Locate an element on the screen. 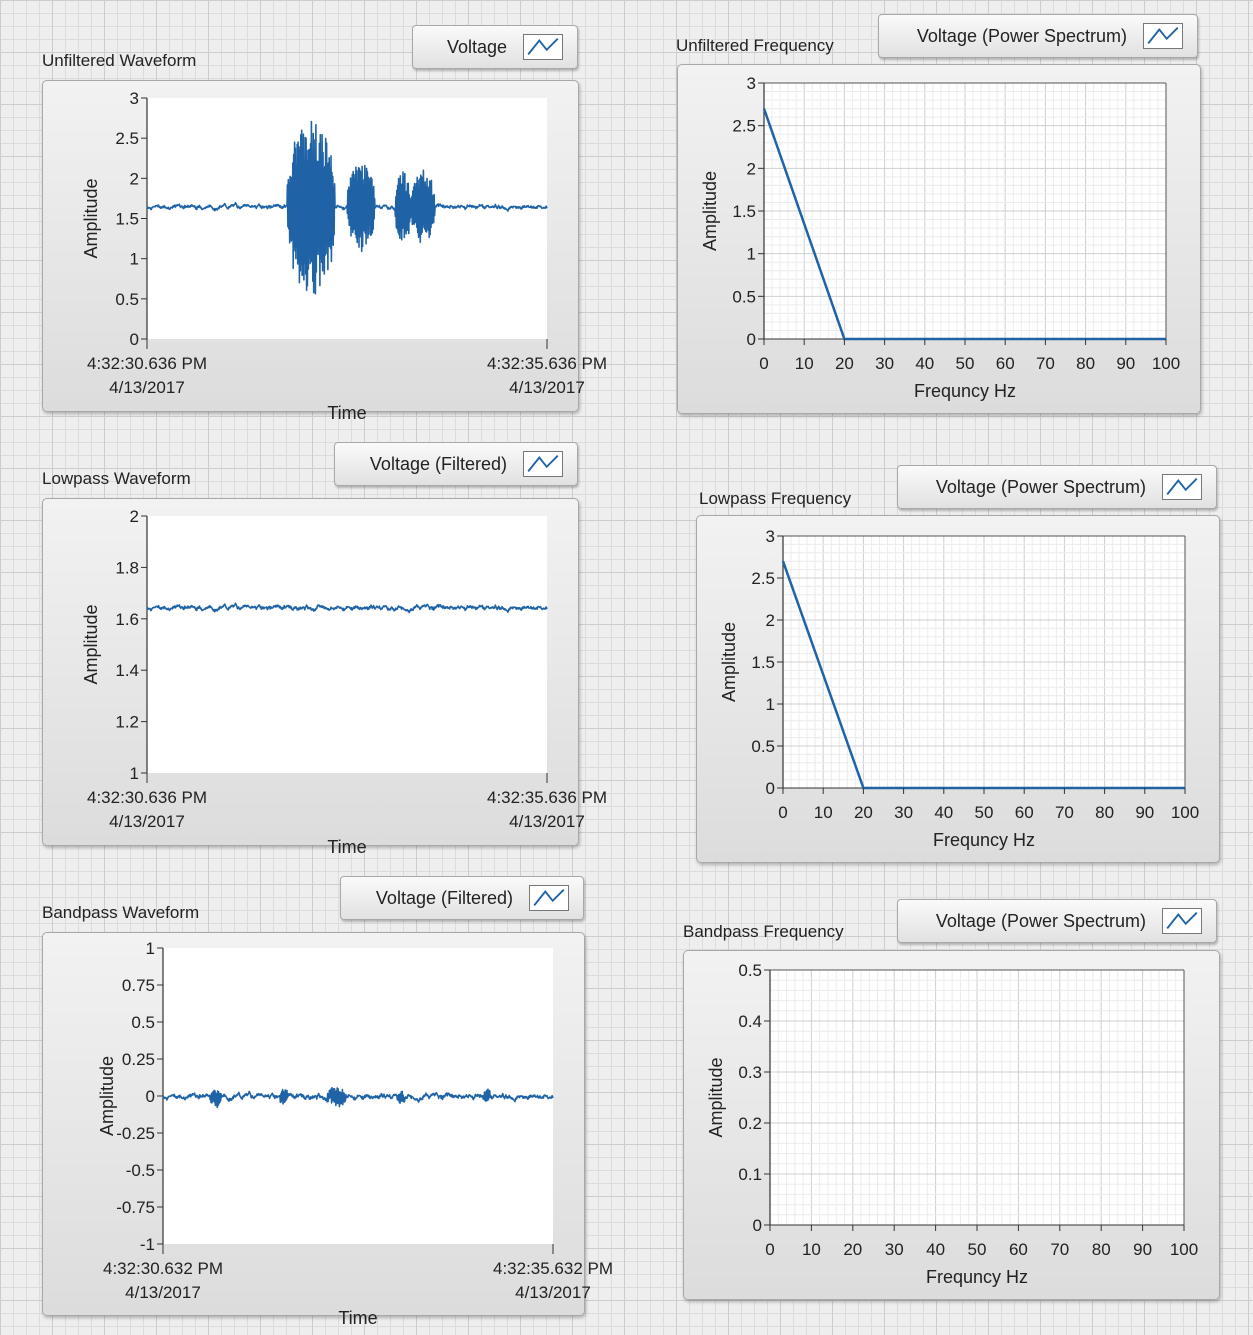 This screenshot has height=1335, width=1253. x-tick-end-time: 4:32:35.632 PM is located at coordinates (553, 1268).